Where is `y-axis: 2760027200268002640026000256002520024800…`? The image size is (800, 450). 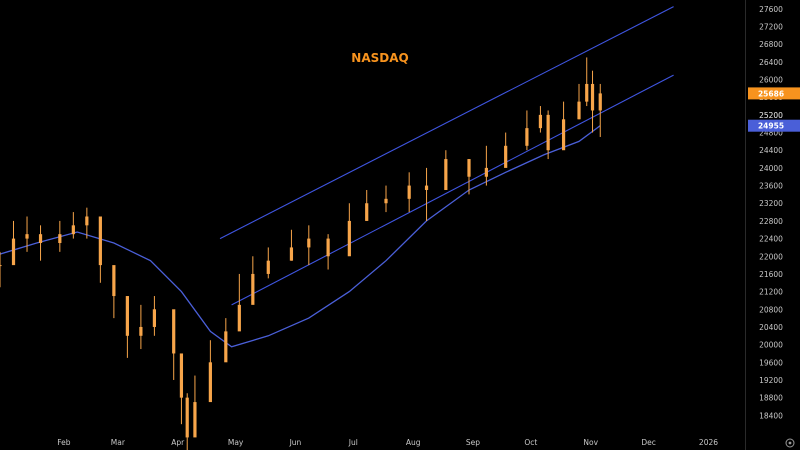 y-axis: 2760027200268002640026000256002520024800… is located at coordinates (771, 212).